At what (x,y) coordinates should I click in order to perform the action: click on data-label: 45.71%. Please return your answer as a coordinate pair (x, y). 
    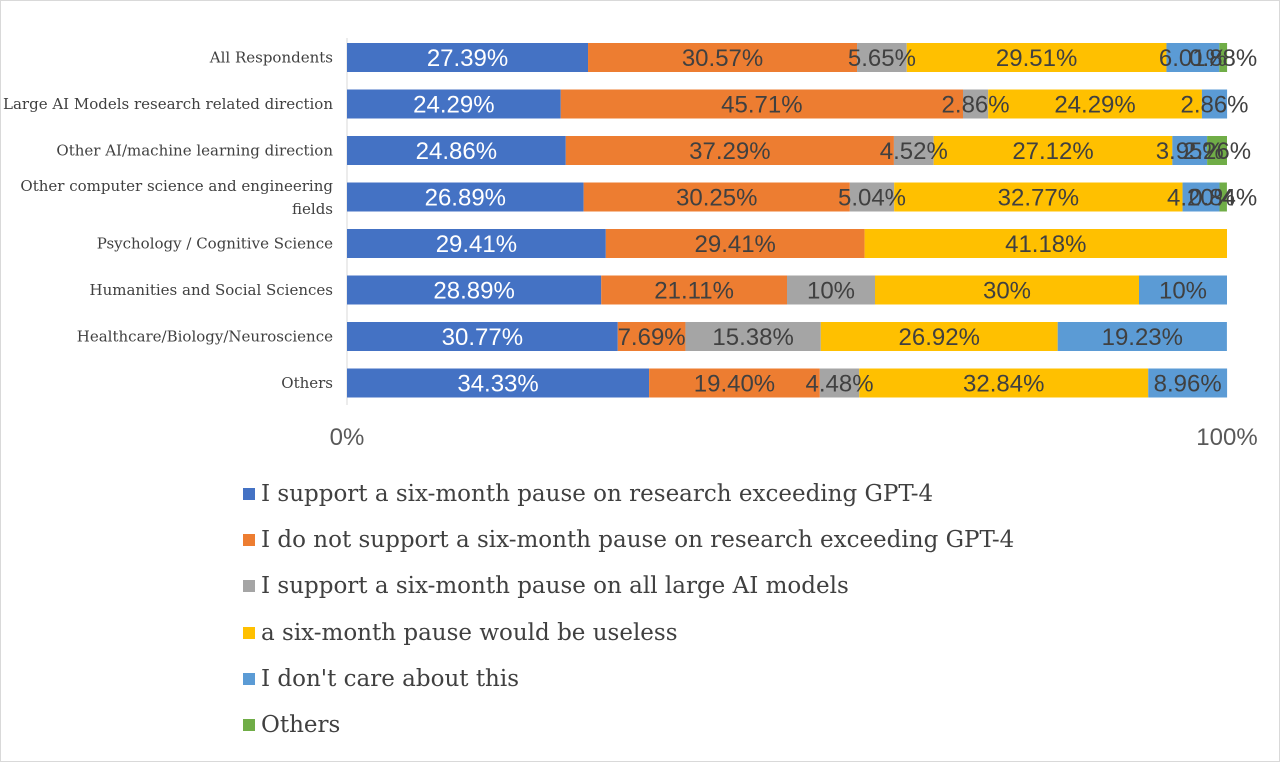
    Looking at the image, I should click on (761, 105).